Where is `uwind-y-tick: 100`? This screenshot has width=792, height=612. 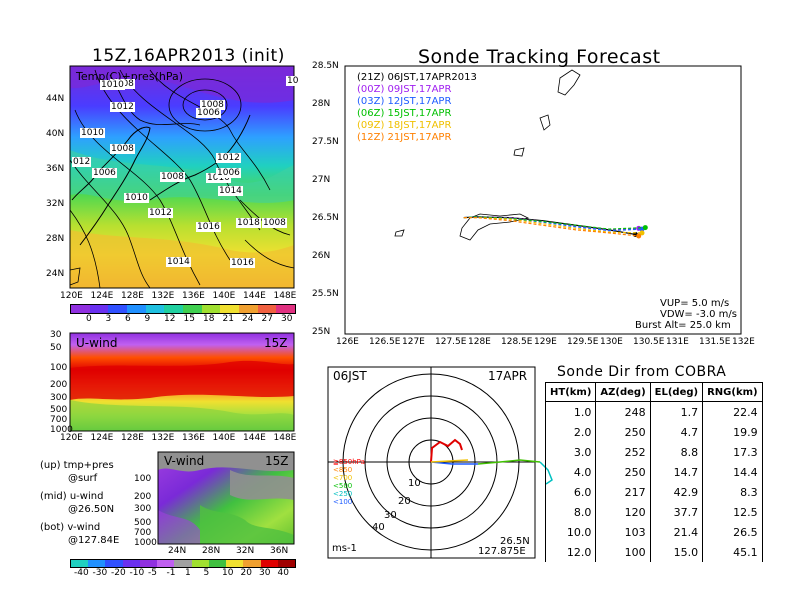
uwind-y-tick: 100 is located at coordinates (59, 368).